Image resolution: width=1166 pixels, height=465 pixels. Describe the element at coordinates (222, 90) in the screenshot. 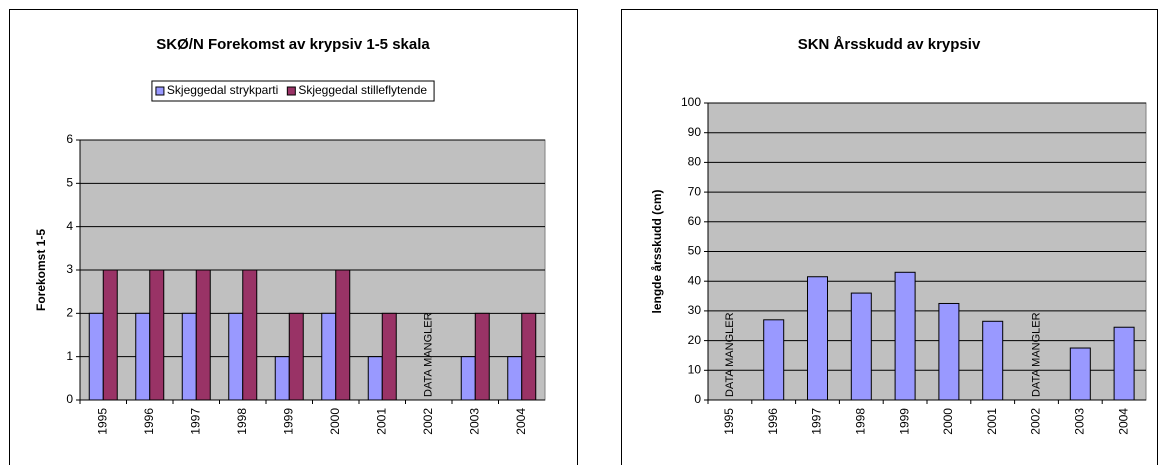

I see `legend-label: Skjeggedal strykparti` at that location.